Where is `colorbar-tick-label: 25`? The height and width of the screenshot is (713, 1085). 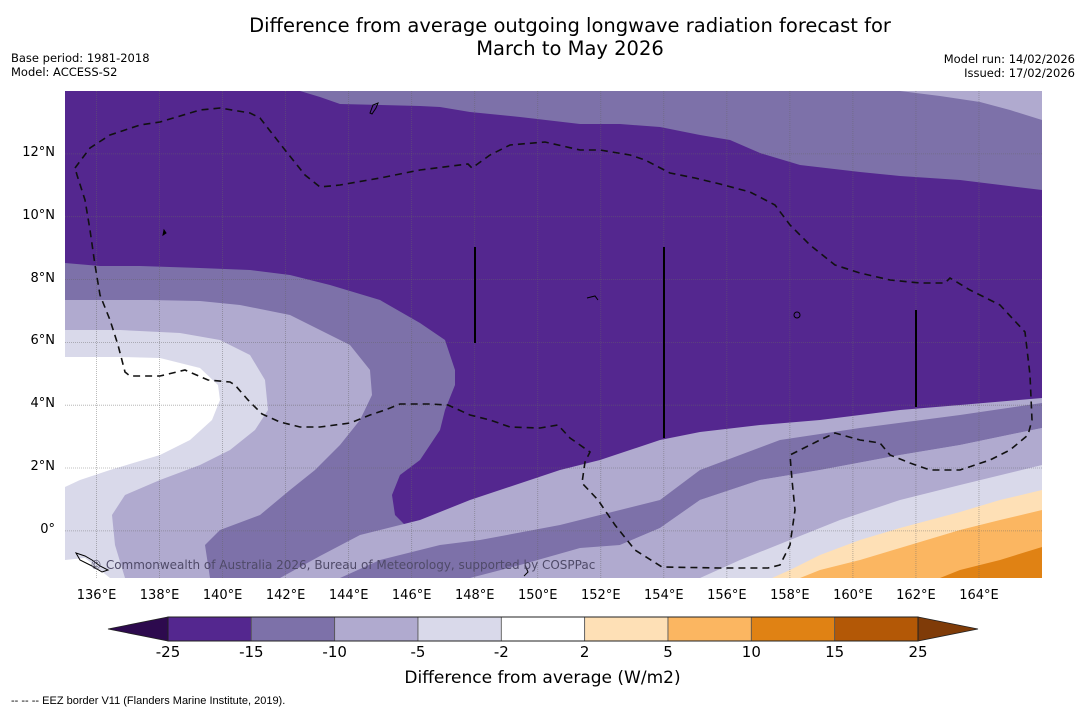 colorbar-tick-label: 25 is located at coordinates (918, 652).